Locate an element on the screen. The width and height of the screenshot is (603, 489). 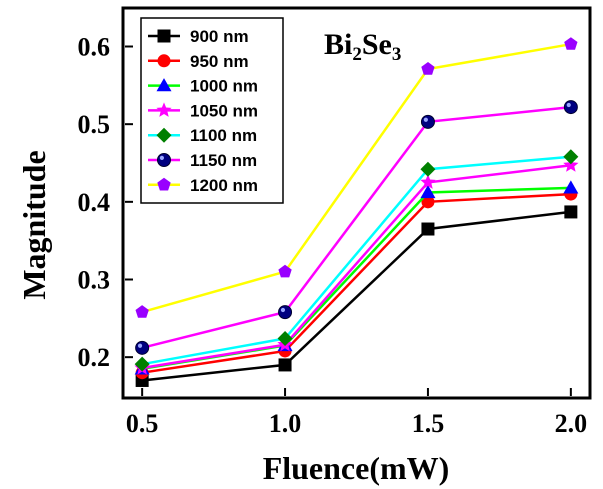
y-tick-label: 0.4 is located at coordinates (94, 202).